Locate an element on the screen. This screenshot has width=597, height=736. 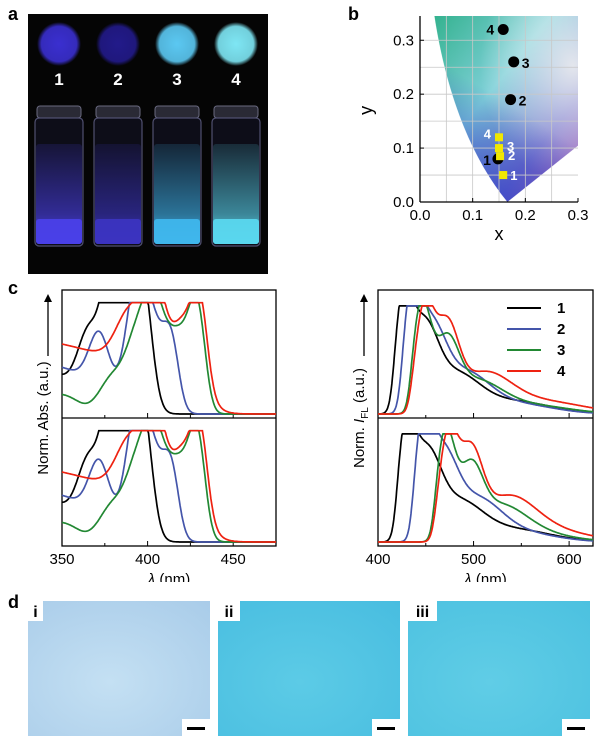
micrograph-i is located at coordinates (119, 668).